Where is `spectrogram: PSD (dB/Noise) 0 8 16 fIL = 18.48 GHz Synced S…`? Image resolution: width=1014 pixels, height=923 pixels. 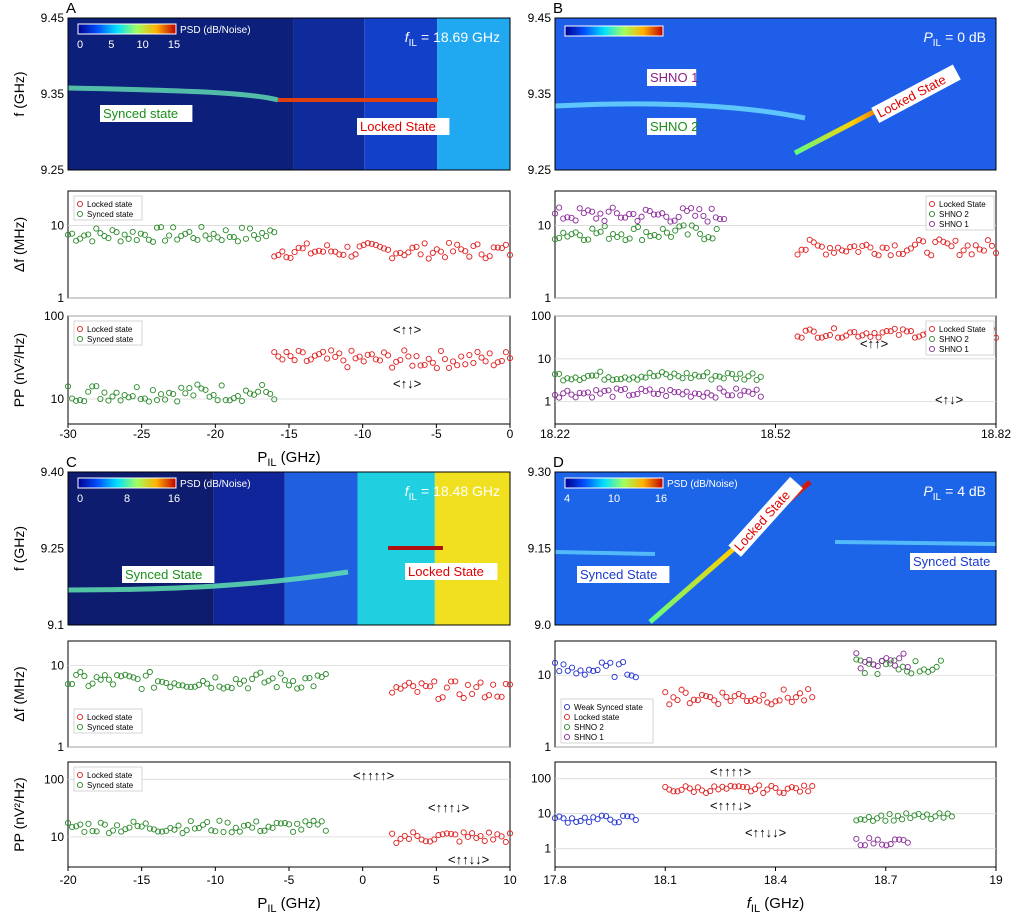
spectrogram: PSD (dB/Noise) 0 8 16 fIL = 18.48 GHz Synced S… is located at coordinates (289, 548).